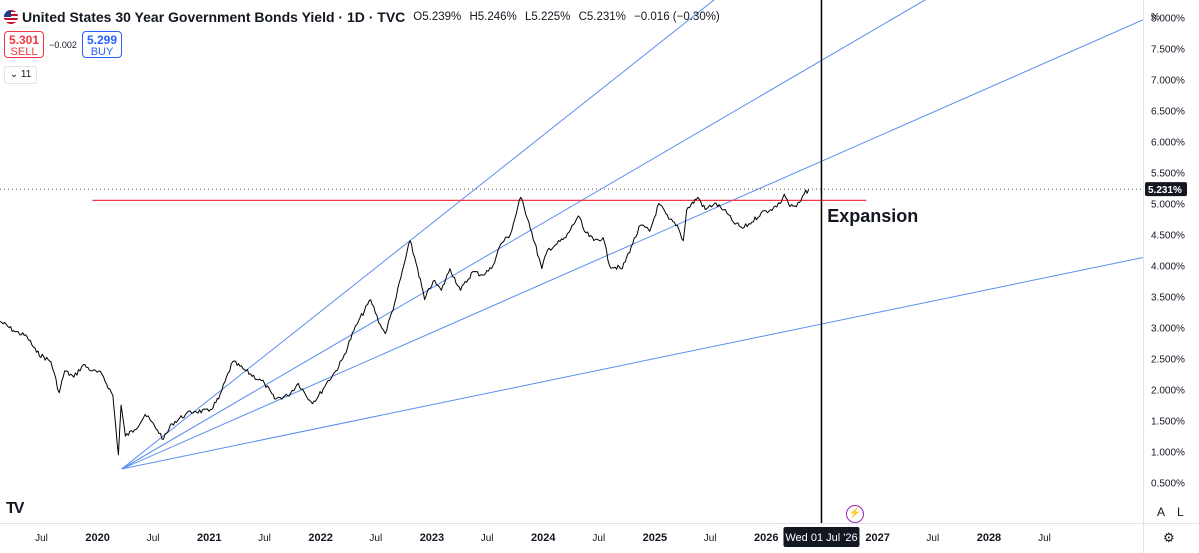 The image size is (1199, 553). Describe the element at coordinates (102, 52) in the screenshot. I see `buy-label: BUY` at that location.